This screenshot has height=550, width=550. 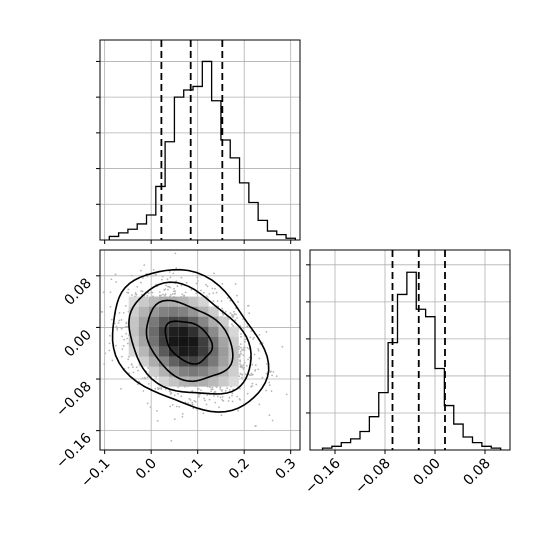 I want to click on x-tick-label: 0.2, so click(x=239, y=469).